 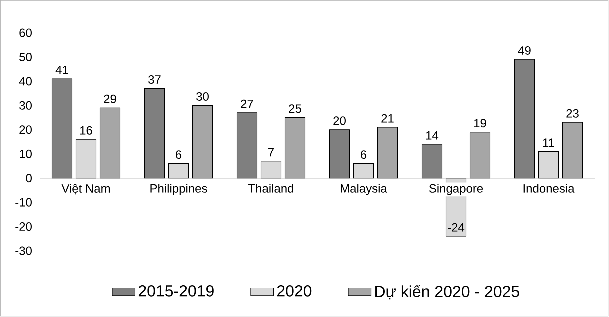 I want to click on data-label: 41, so click(x=62, y=70).